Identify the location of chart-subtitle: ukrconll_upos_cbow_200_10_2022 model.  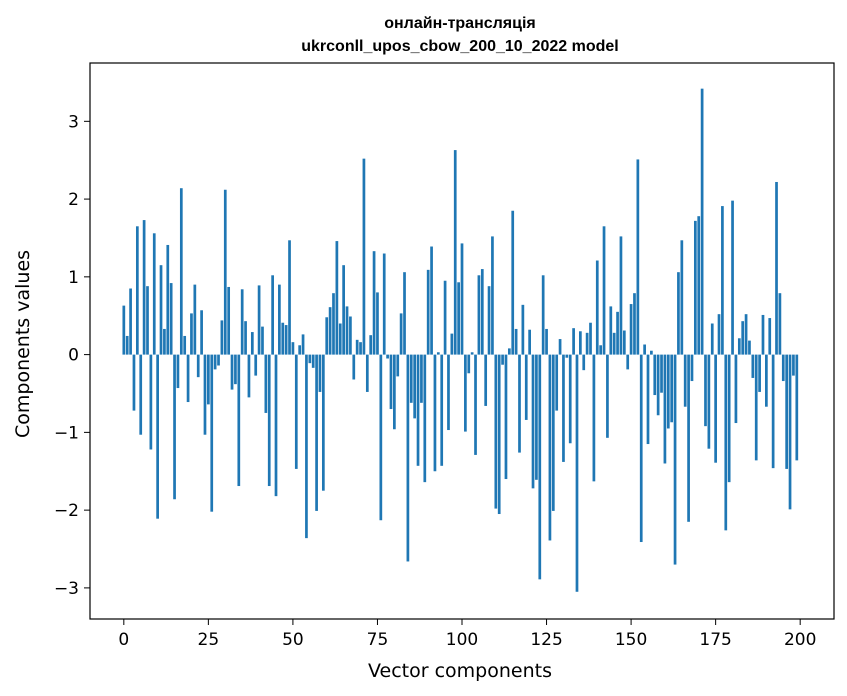
(459, 46).